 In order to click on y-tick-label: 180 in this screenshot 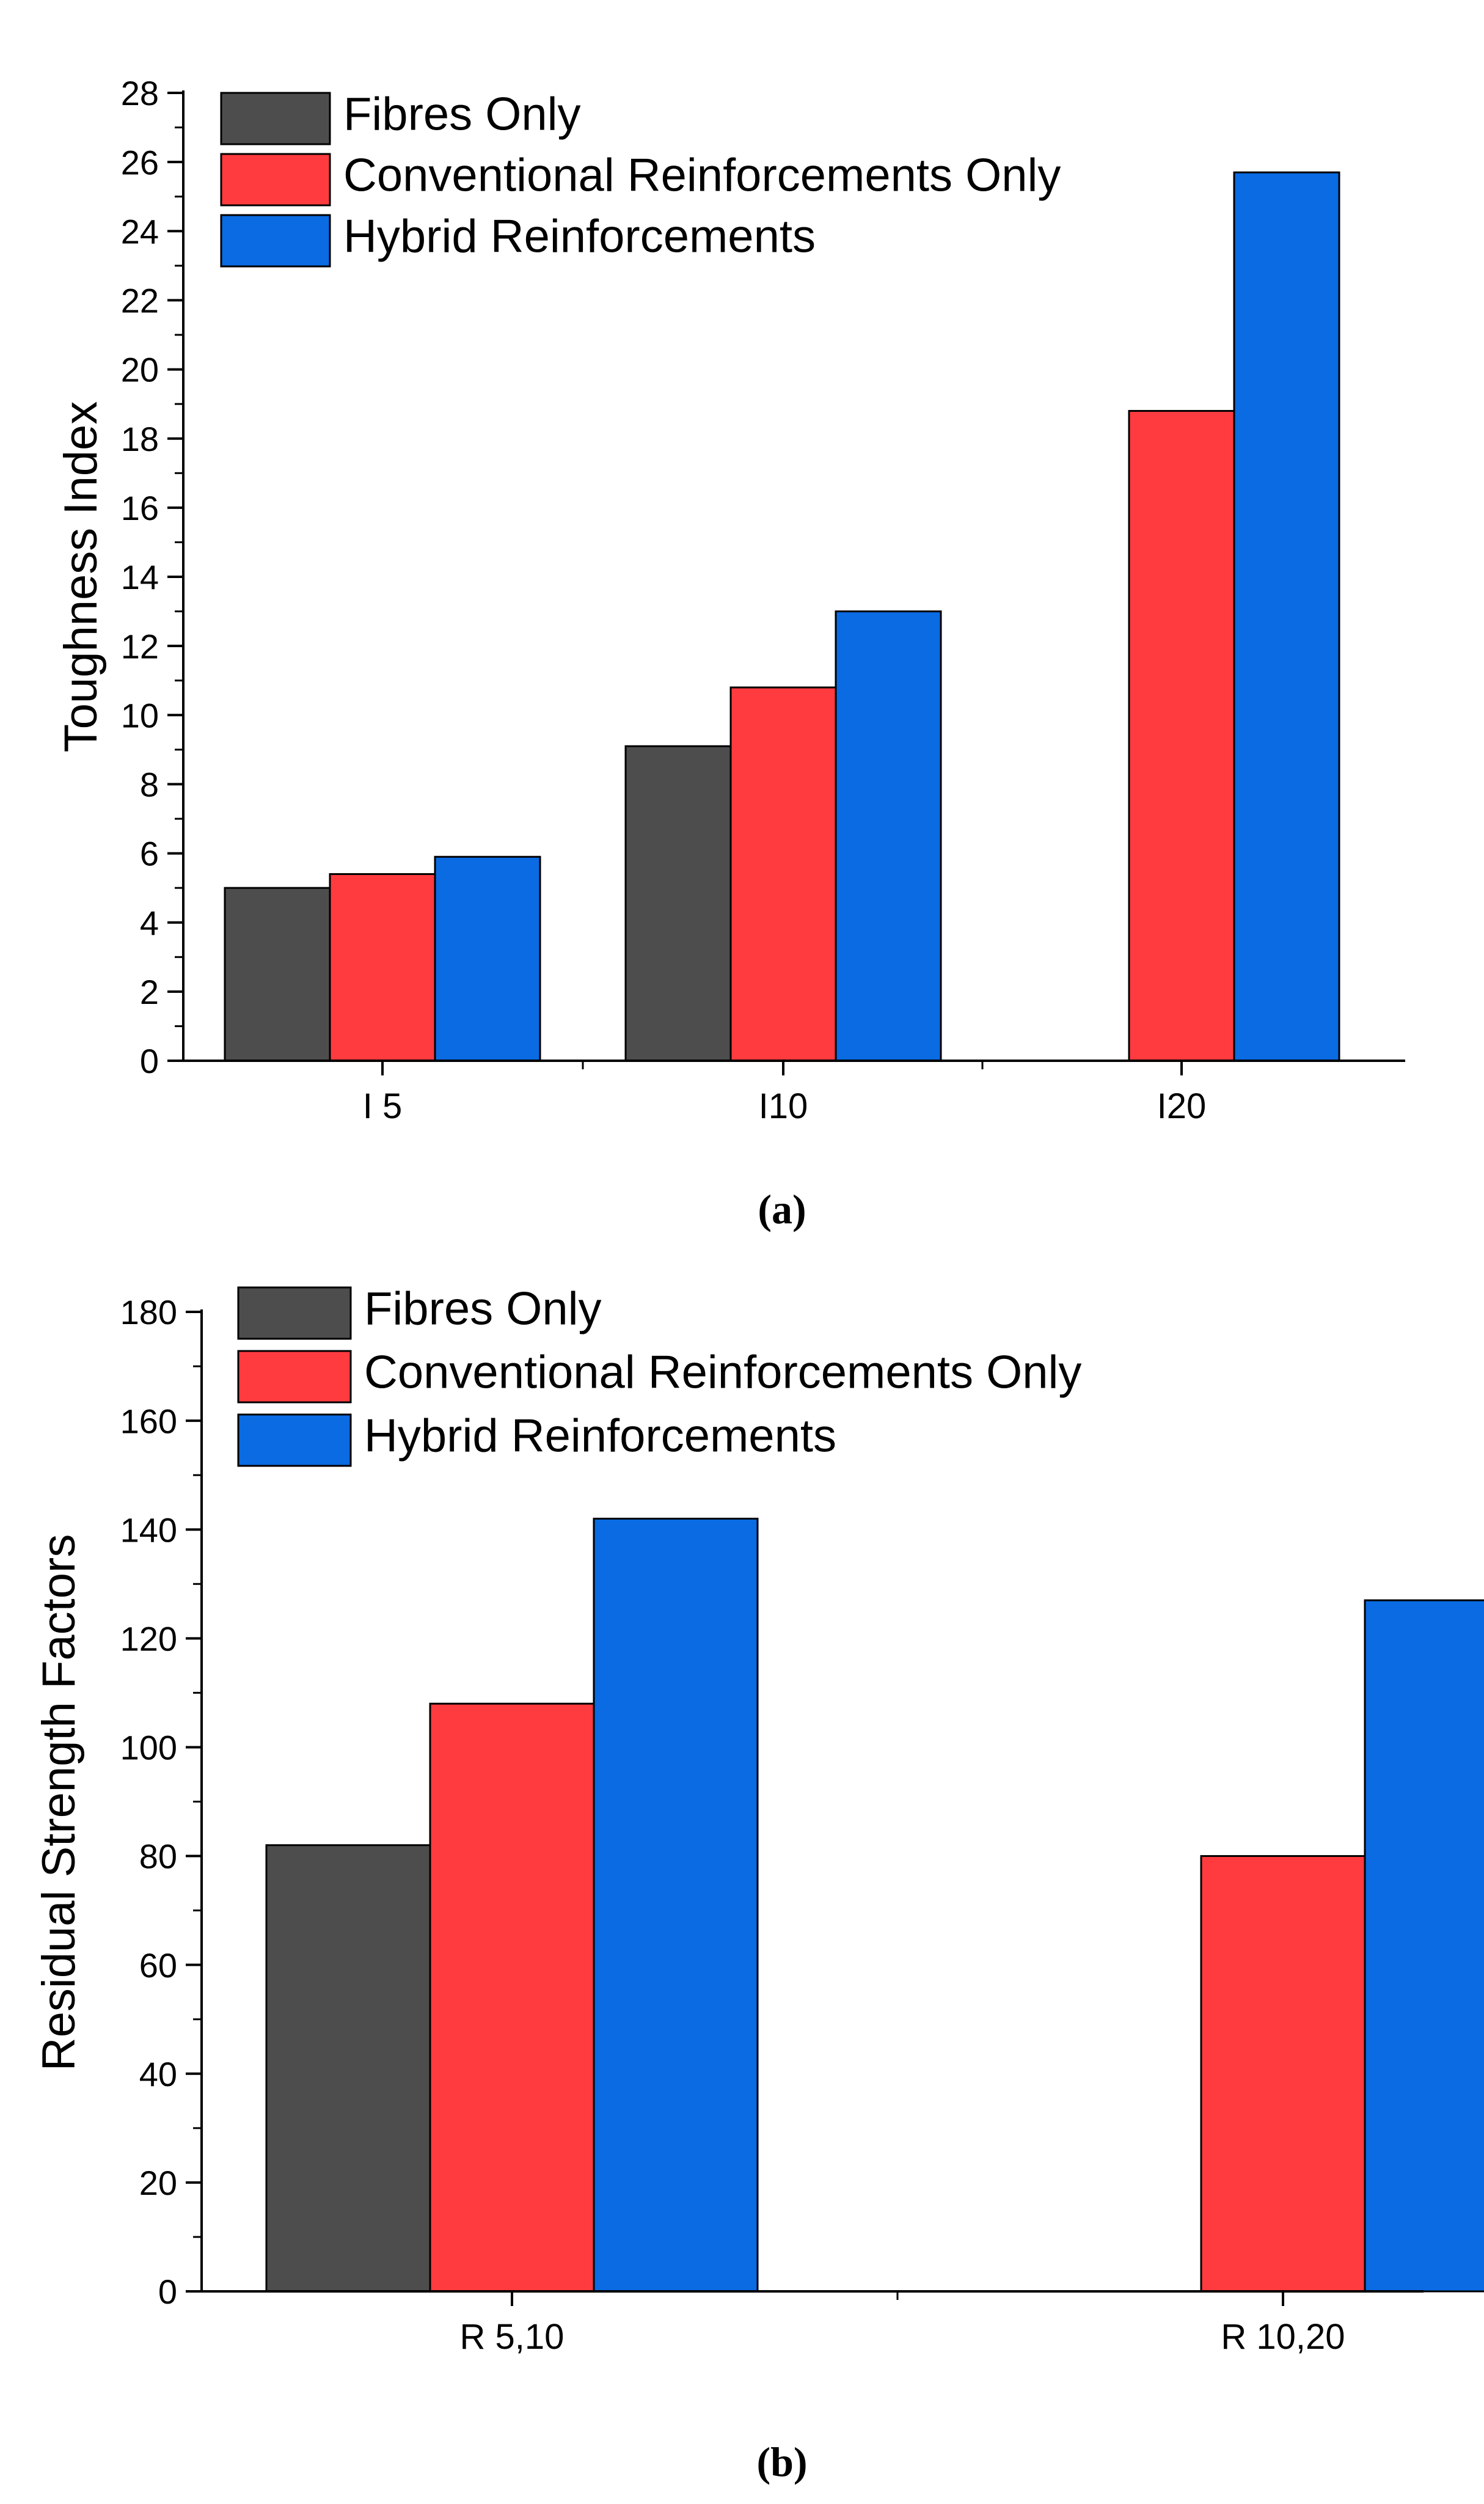, I will do `click(148, 1312)`.